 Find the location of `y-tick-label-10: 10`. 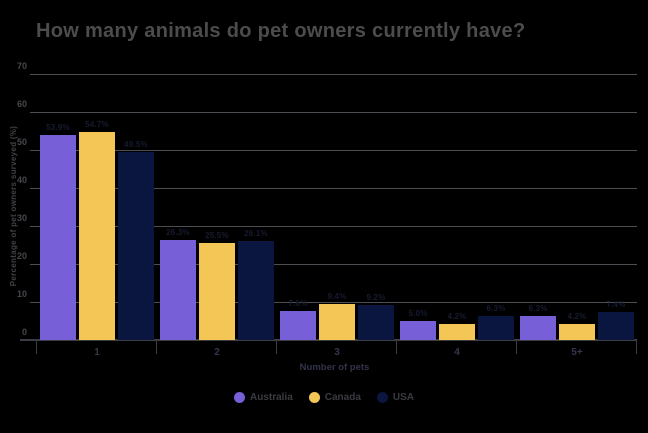

y-tick-label-10: 10 is located at coordinates (21, 294).